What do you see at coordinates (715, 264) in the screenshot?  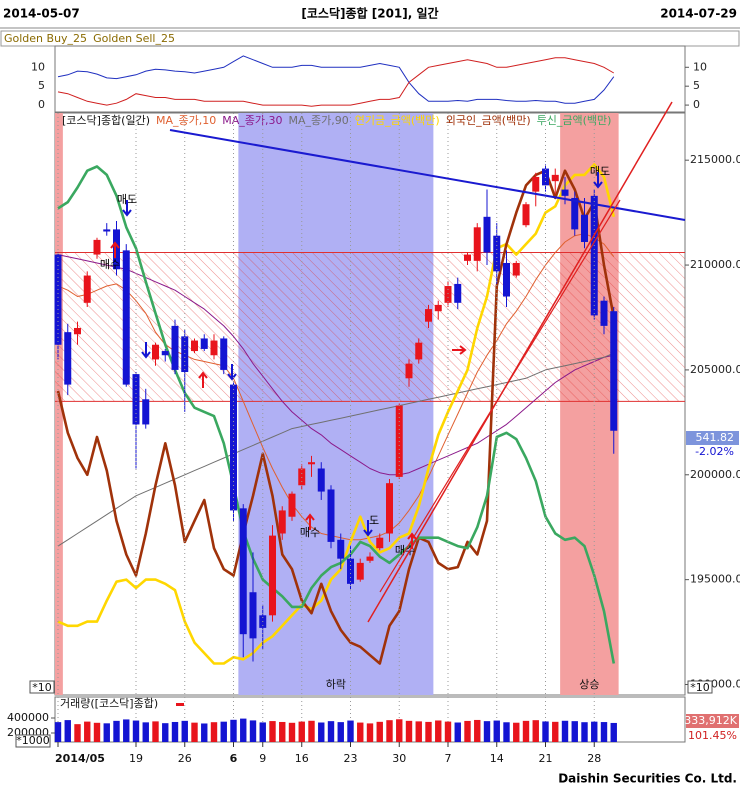 I see `y-tick-label: 210000.00` at bounding box center [715, 264].